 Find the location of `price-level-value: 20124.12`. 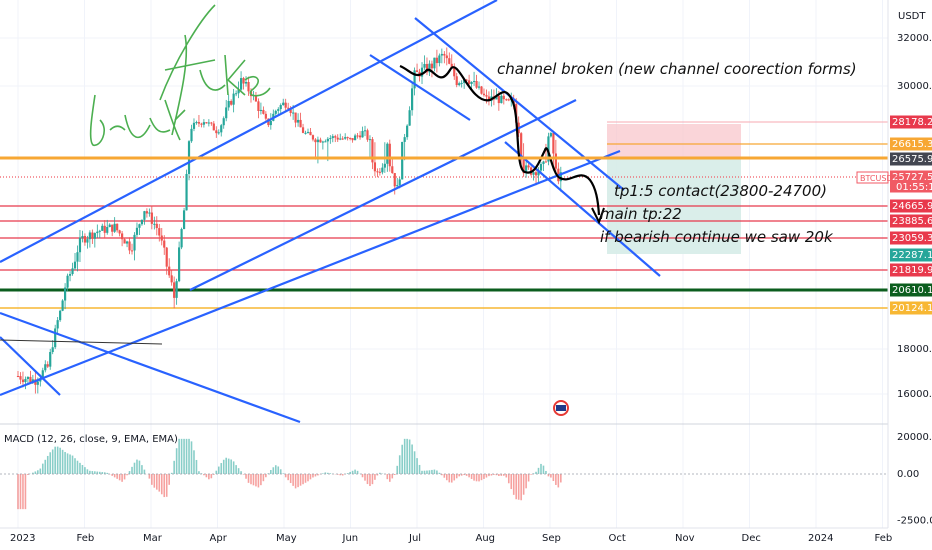

price-level-value: 20124.12 is located at coordinates (912, 308).